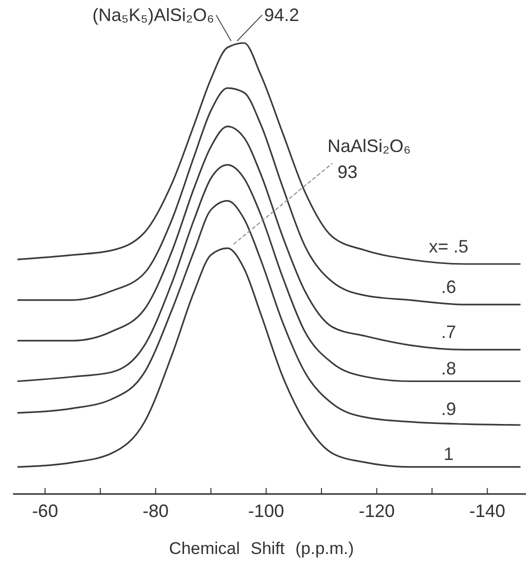 The height and width of the screenshot is (566, 526). What do you see at coordinates (45, 510) in the screenshot?
I see `x-tick-label: -60` at bounding box center [45, 510].